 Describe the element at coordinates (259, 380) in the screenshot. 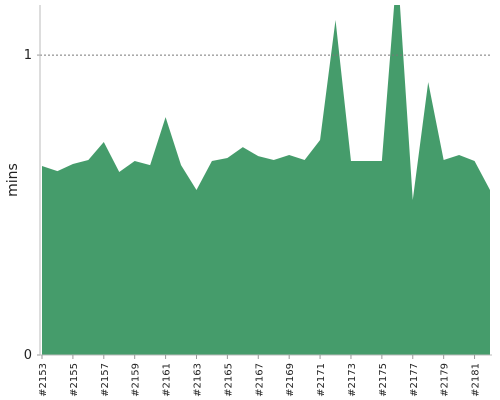

I see `x-tick-label: #2167` at that location.